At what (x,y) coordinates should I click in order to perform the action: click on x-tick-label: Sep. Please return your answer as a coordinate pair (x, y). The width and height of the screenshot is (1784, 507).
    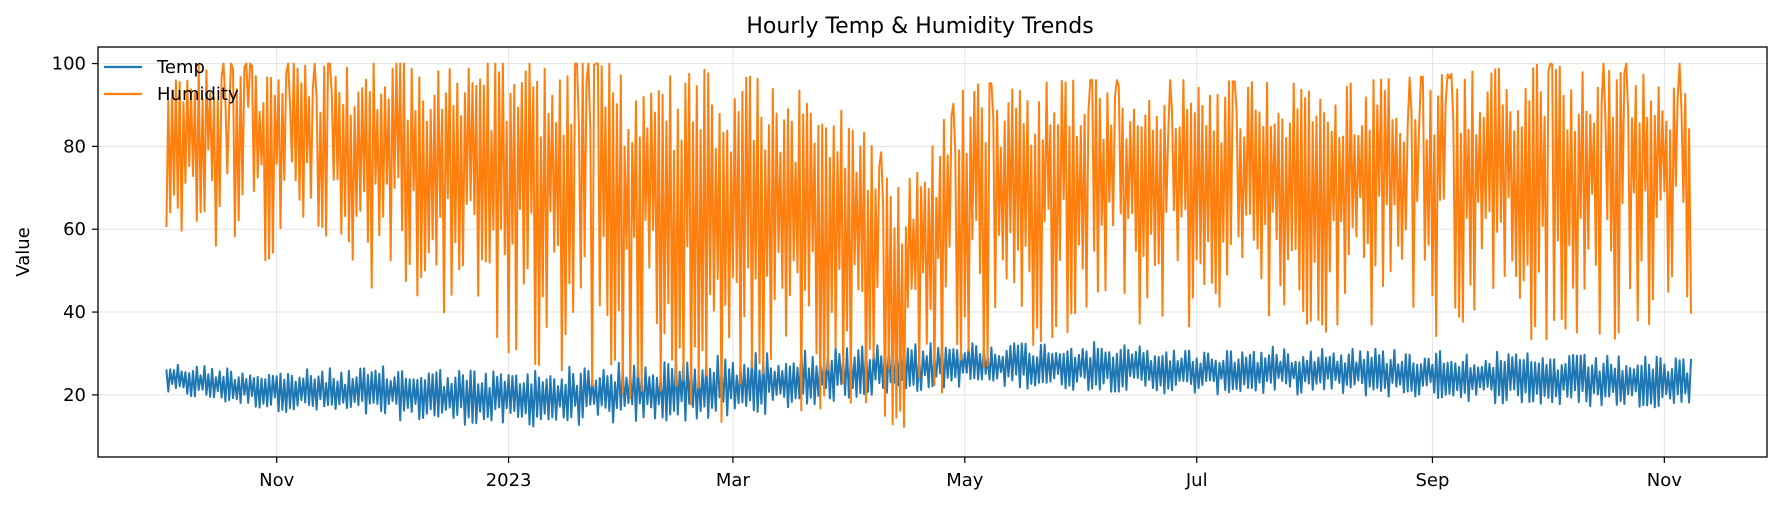
    Looking at the image, I should click on (1432, 480).